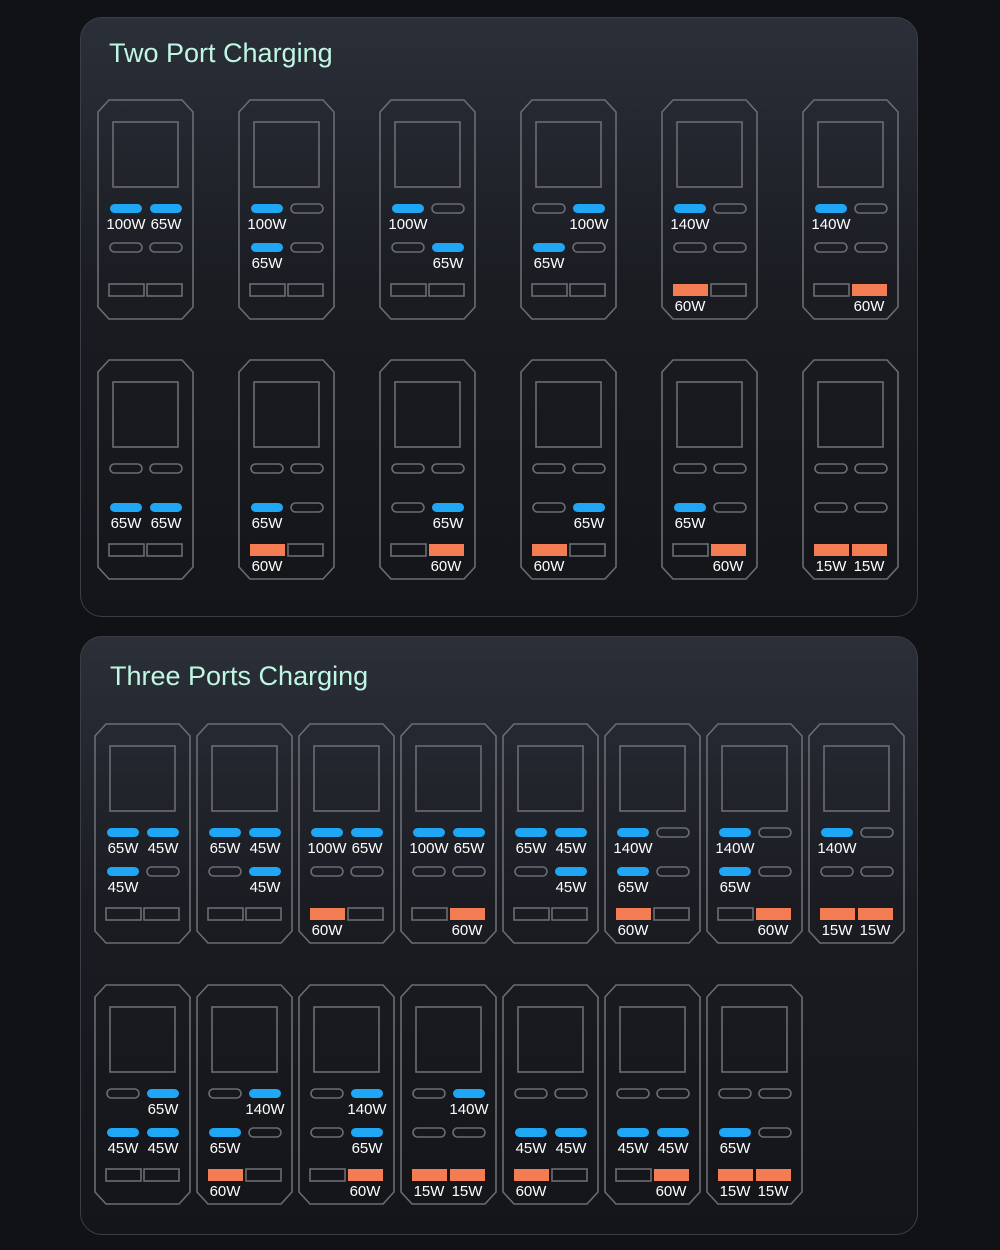  I want to click on charger-device: 45W 45W 60W, so click(652, 1094).